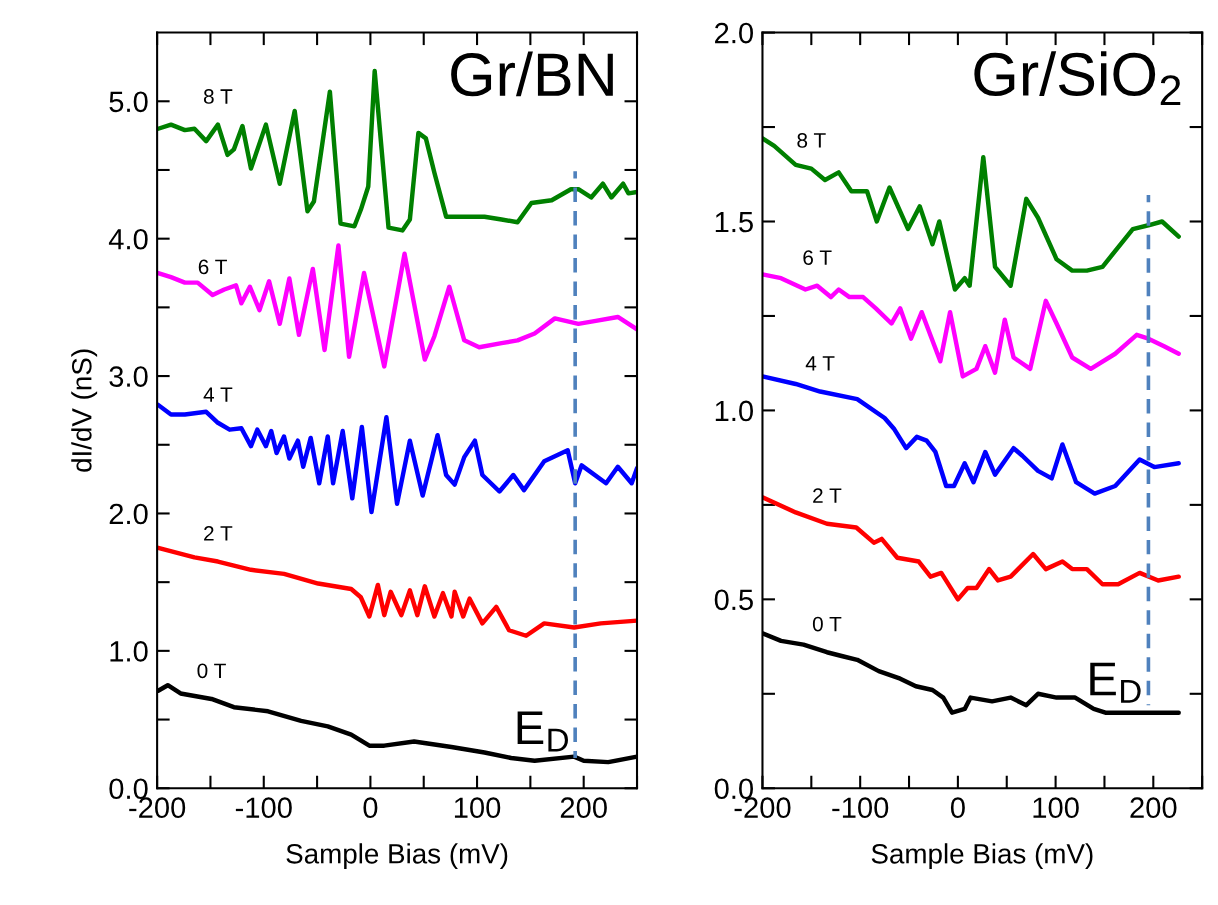 Image resolution: width=1218 pixels, height=905 pixels. Describe the element at coordinates (128, 102) in the screenshot. I see `y-tick-label: 5.0` at that location.